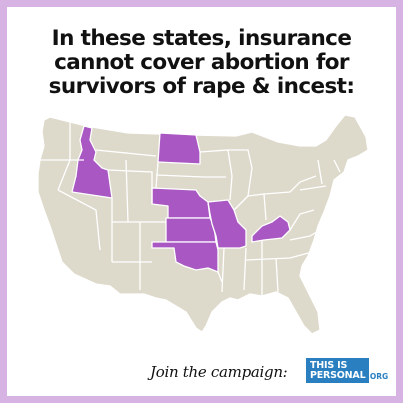 Image resolution: width=403 pixels, height=403 pixels. What do you see at coordinates (219, 372) in the screenshot?
I see `join-campaign-text: Join the campaign:` at bounding box center [219, 372].